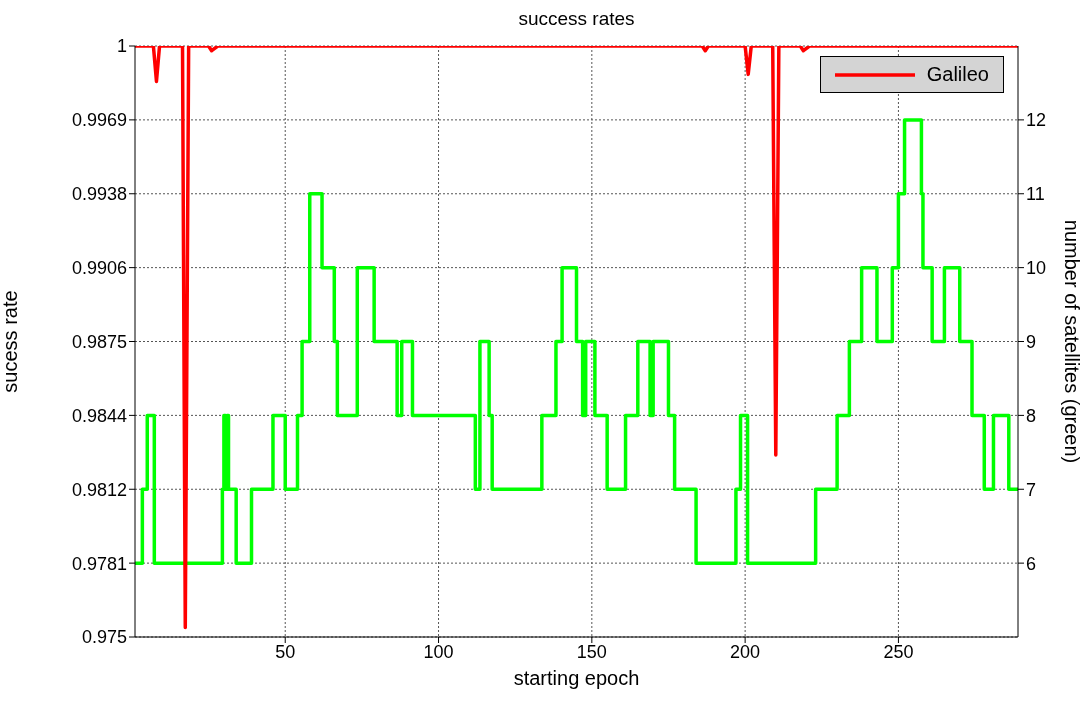 This screenshot has height=707, width=1089. I want to click on x-tick-label: 50, so click(285, 651).